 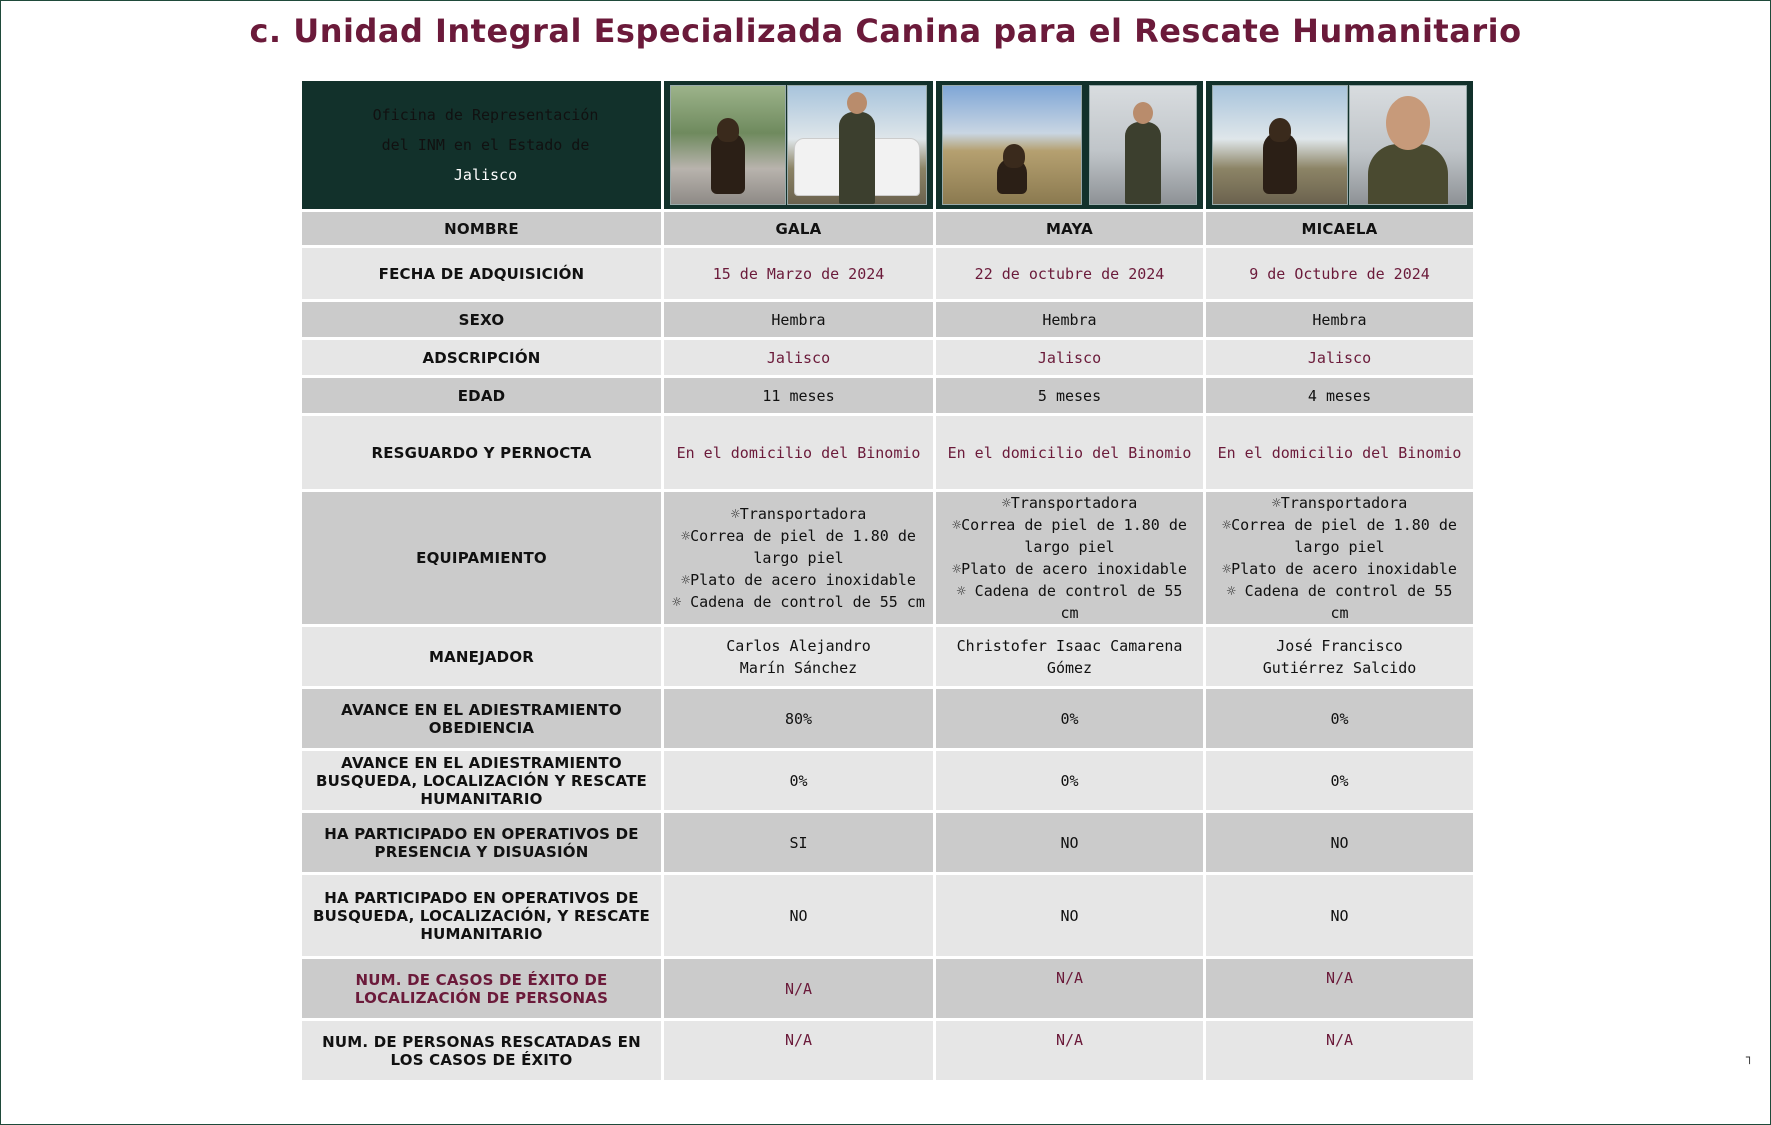 I want to click on value-sexo-2: Hembra, so click(x=1069, y=319).